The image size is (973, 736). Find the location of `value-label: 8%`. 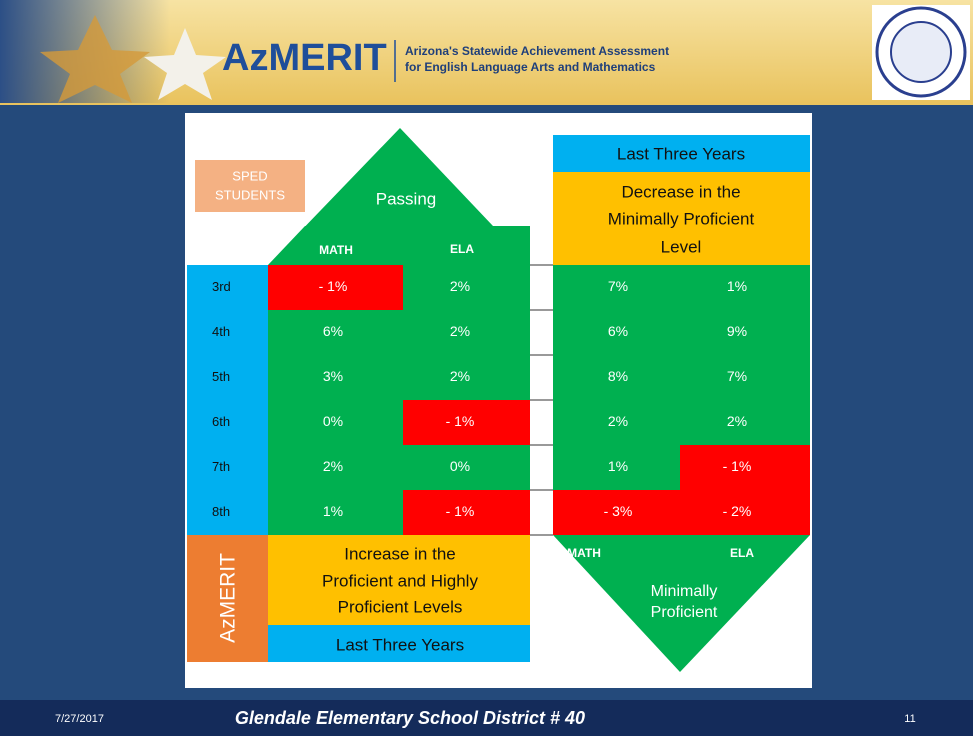

value-label: 8% is located at coordinates (618, 376).